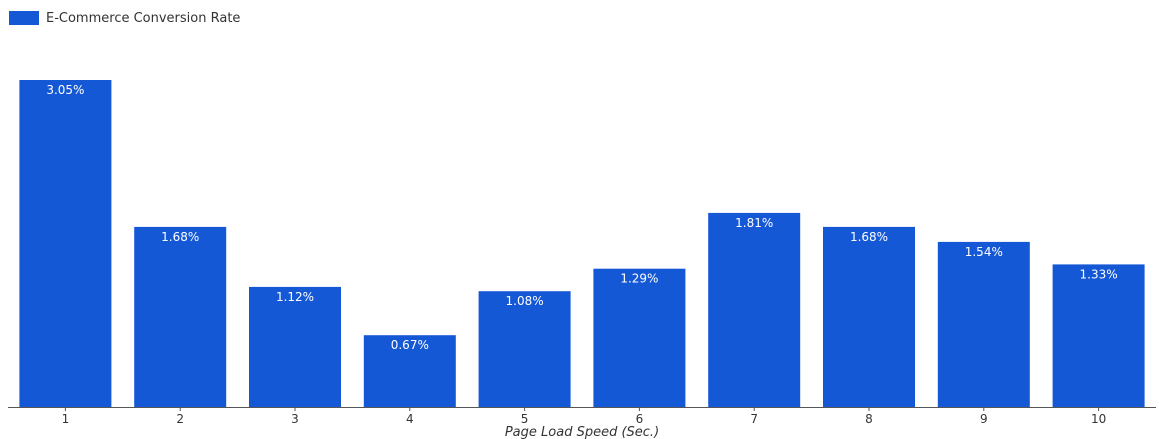 This screenshot has height=439, width=1159. I want to click on x-tick-label: 2, so click(180, 419).